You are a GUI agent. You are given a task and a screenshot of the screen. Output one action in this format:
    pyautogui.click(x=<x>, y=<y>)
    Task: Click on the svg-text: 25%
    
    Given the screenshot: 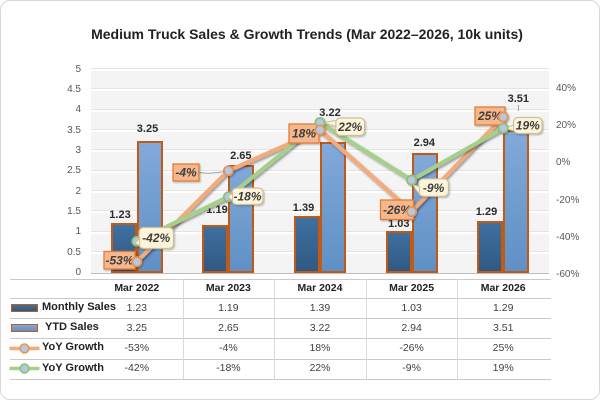 What is the action you would take?
    pyautogui.click(x=489, y=116)
    